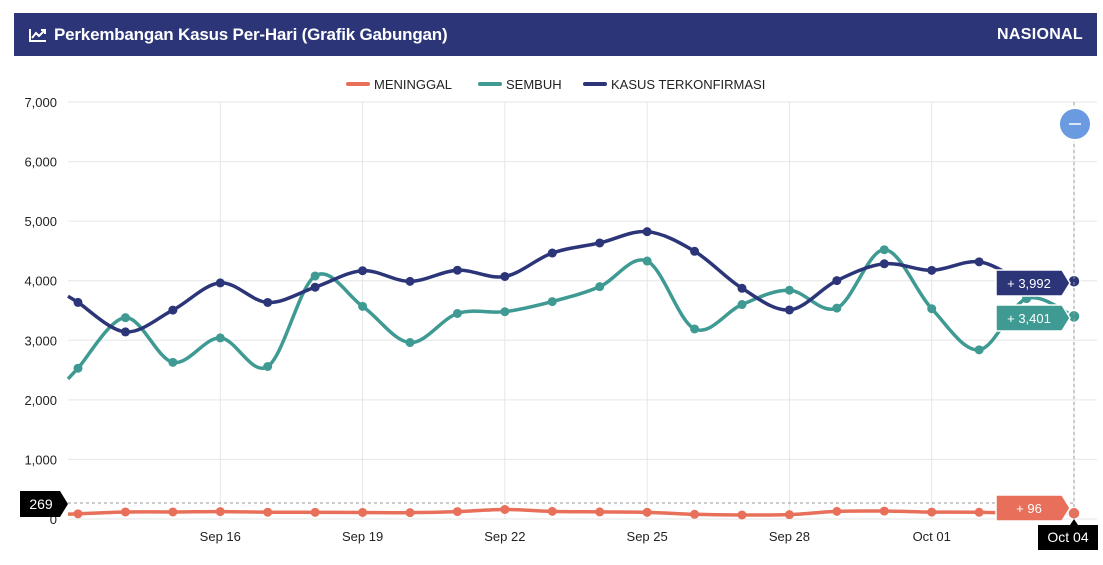 This screenshot has width=1103, height=565. Describe the element at coordinates (362, 536) in the screenshot. I see `x-tick-label: Sep 19` at that location.